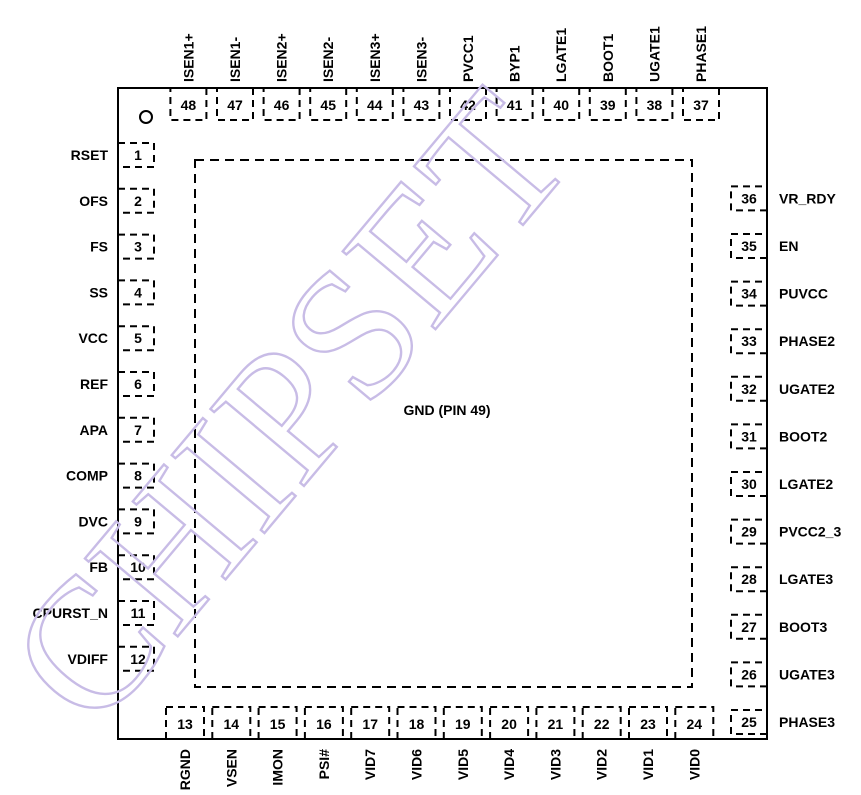 The height and width of the screenshot is (795, 861). What do you see at coordinates (749, 722) in the screenshot?
I see `pin-25-number: 25` at bounding box center [749, 722].